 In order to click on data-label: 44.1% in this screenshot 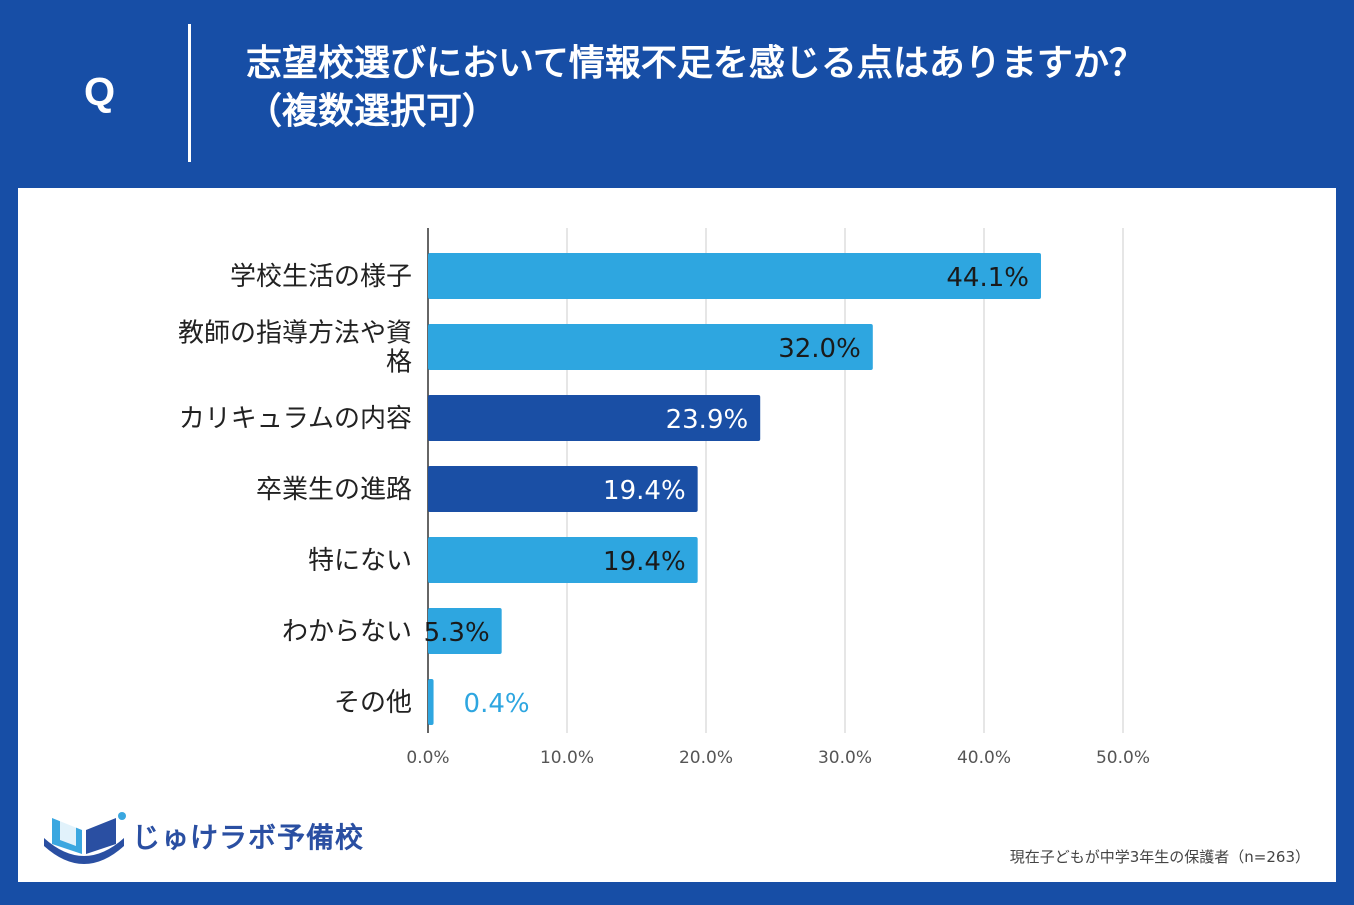, I will do `click(987, 278)`.